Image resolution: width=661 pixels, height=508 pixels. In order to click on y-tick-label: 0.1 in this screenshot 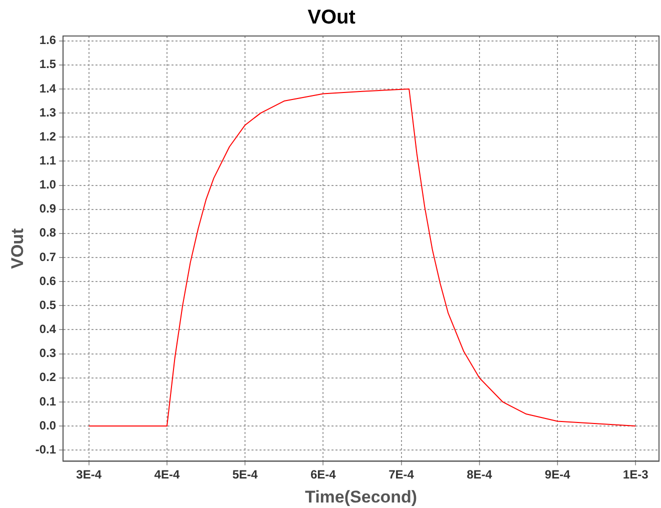, I will do `click(47, 401)`.